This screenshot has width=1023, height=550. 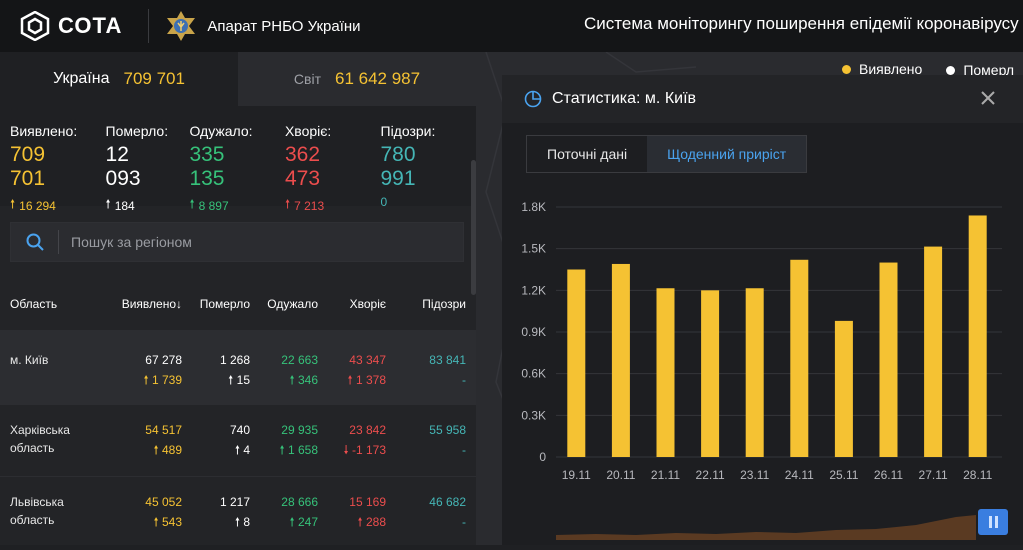 I want to click on x-tick-label: 22.11, so click(x=710, y=475).